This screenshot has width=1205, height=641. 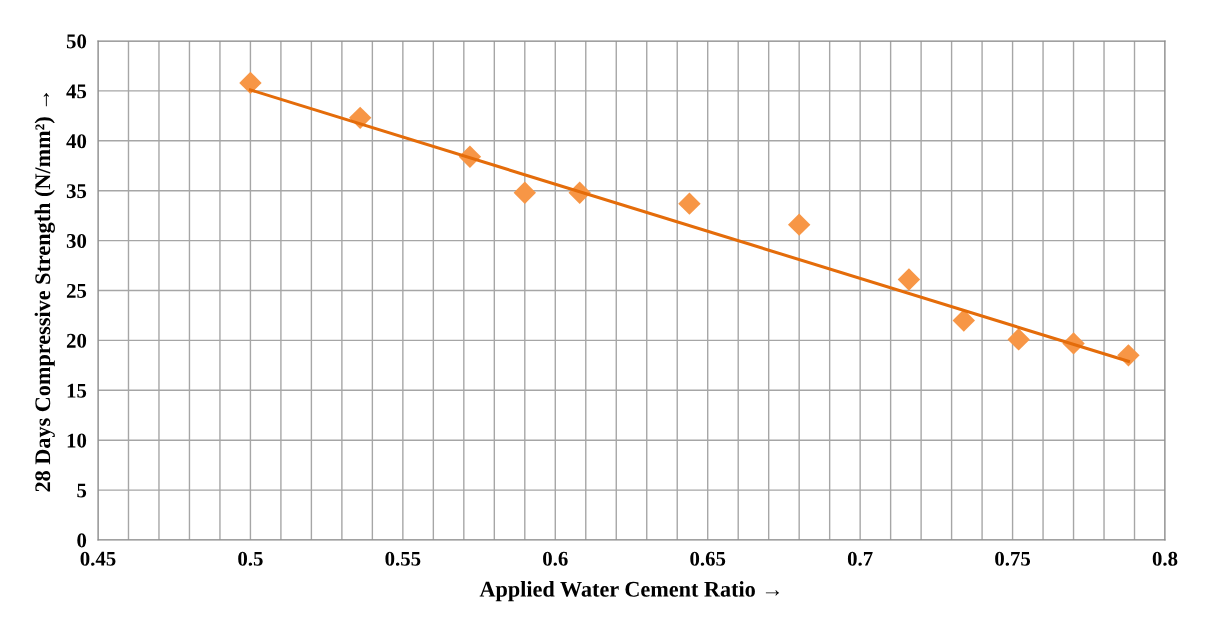 What do you see at coordinates (82, 540) in the screenshot?
I see `y-tick-label: 0` at bounding box center [82, 540].